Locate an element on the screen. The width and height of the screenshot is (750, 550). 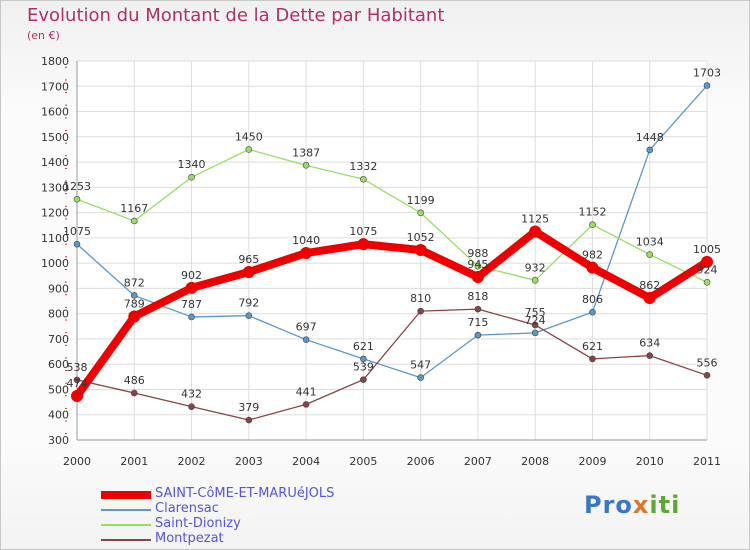
y-tick-label: 1100 is located at coordinates (55, 238).